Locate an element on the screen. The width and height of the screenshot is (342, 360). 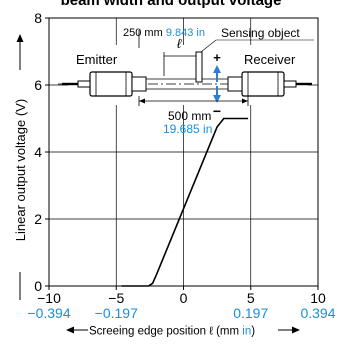
x-axis-label-close: ) is located at coordinates (253, 332).